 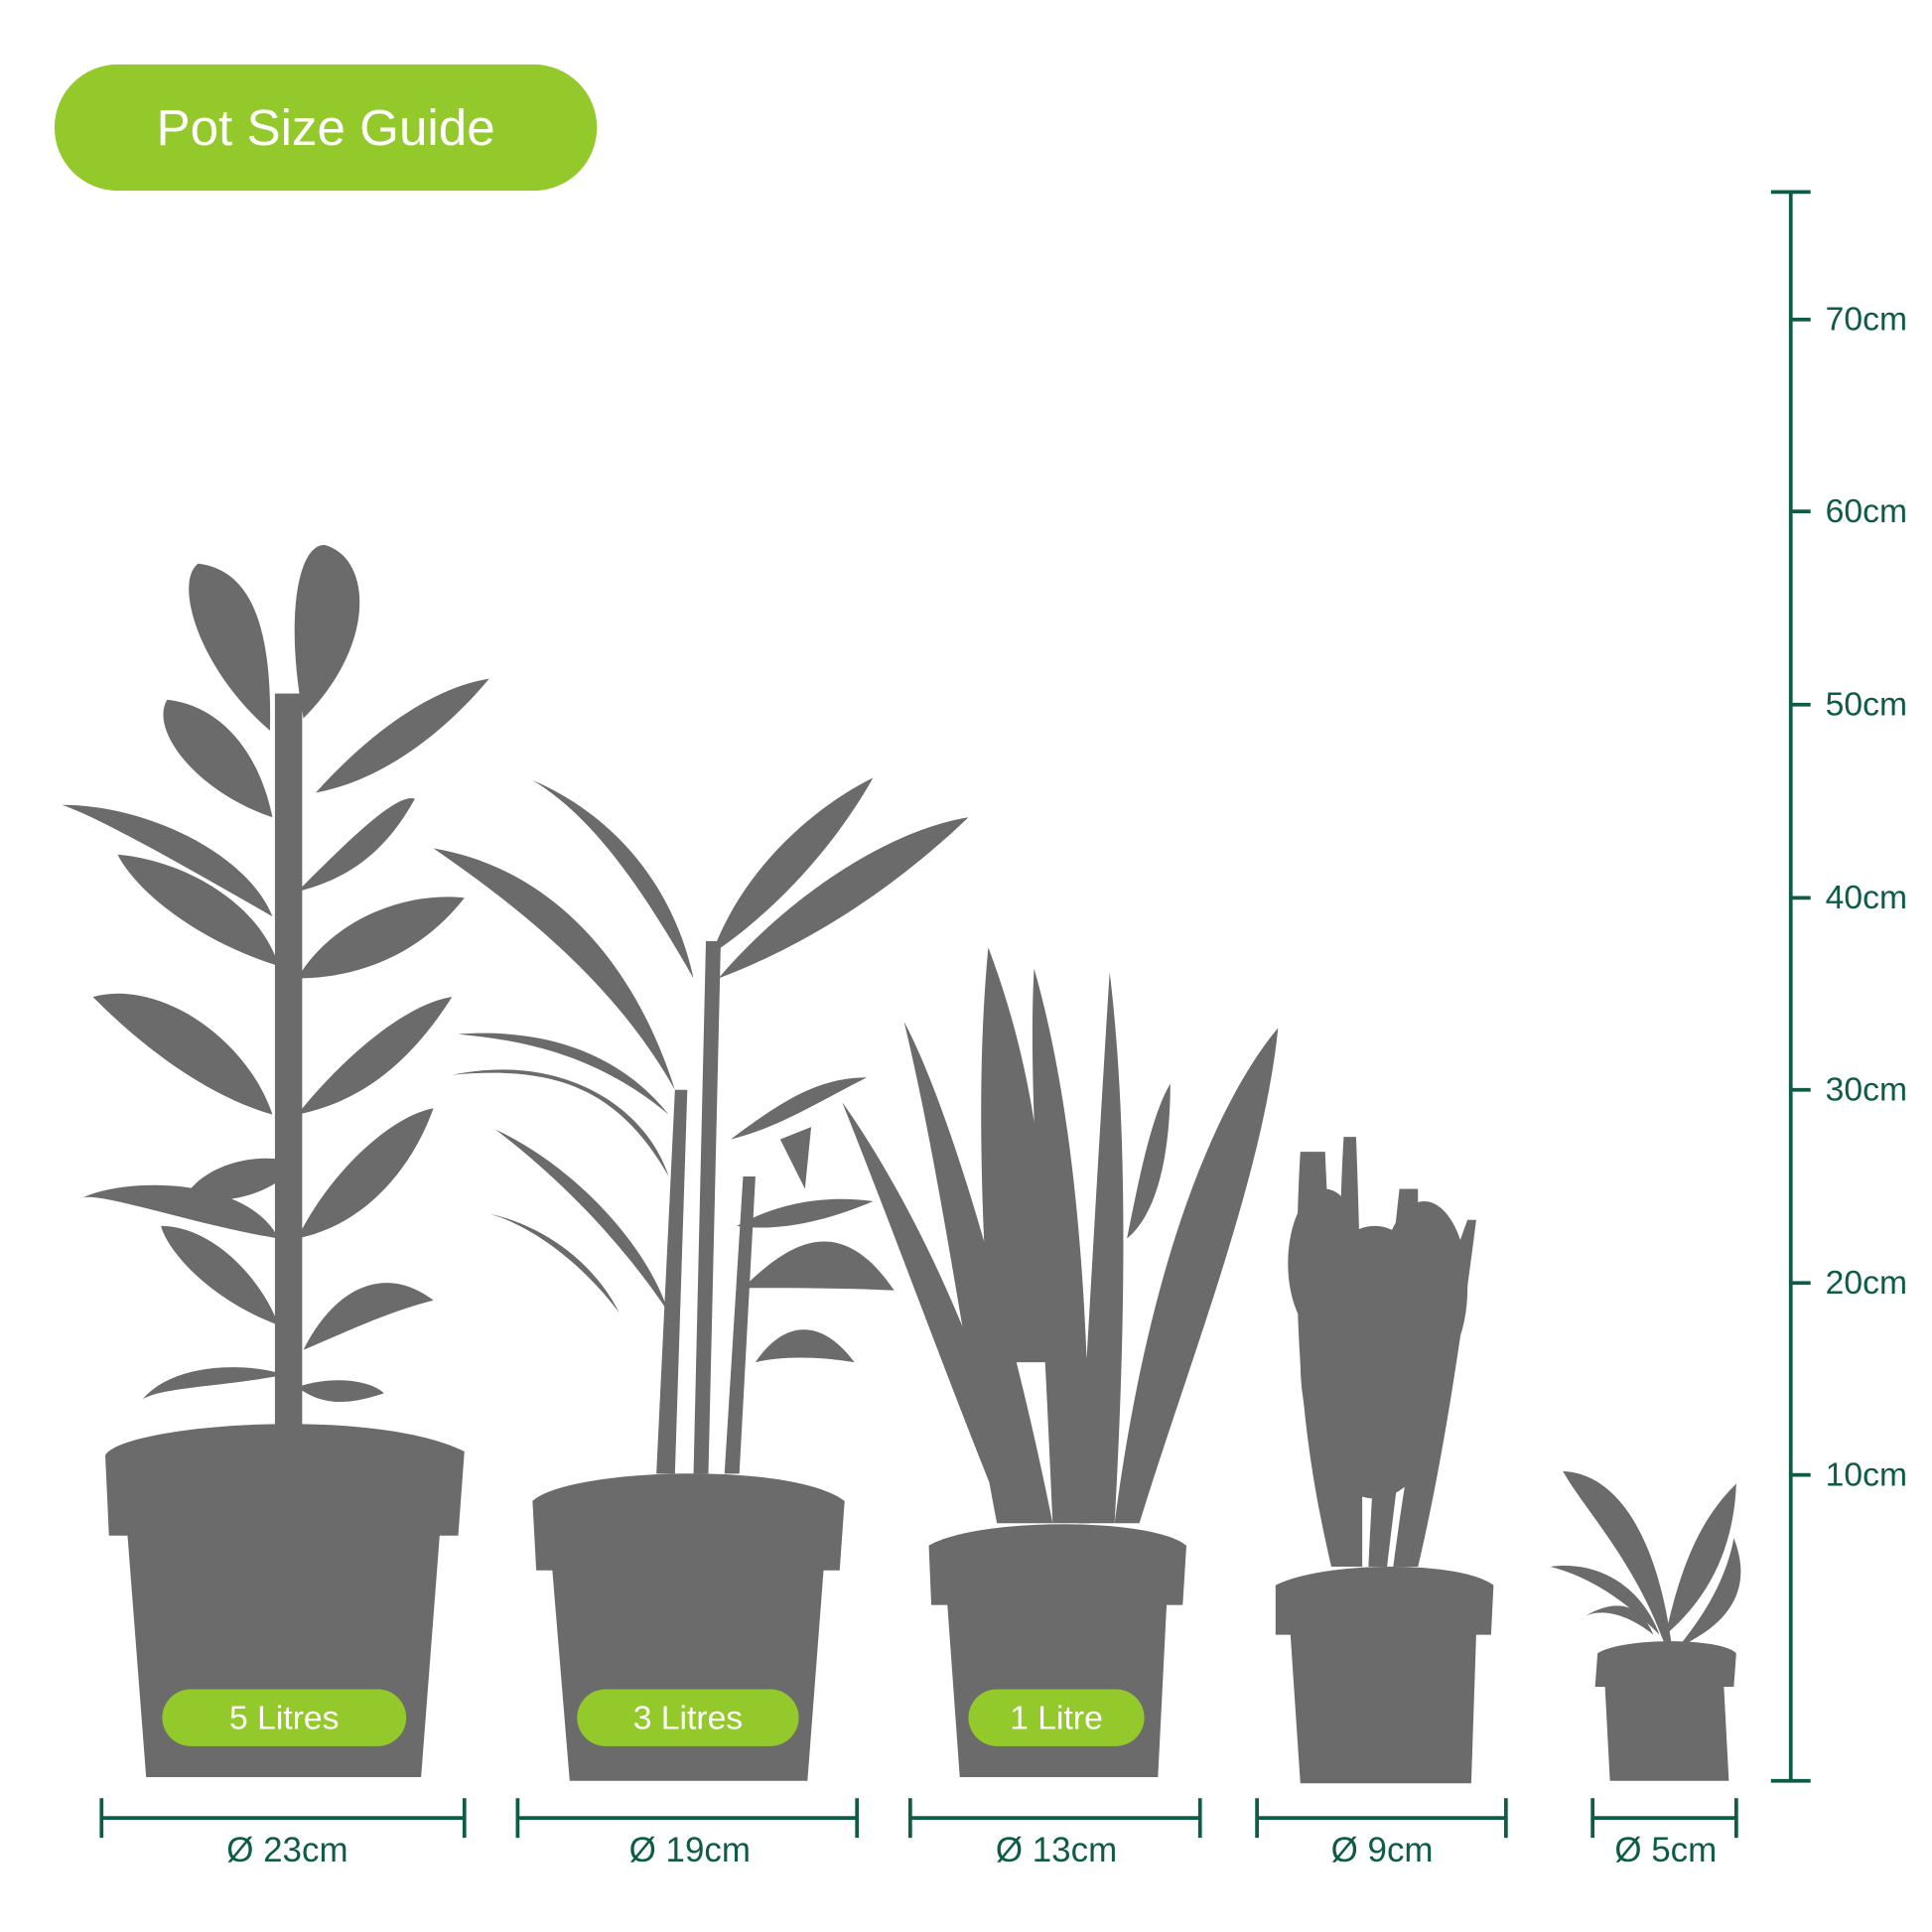 I want to click on height-tick-50: 50cm, so click(x=1867, y=704).